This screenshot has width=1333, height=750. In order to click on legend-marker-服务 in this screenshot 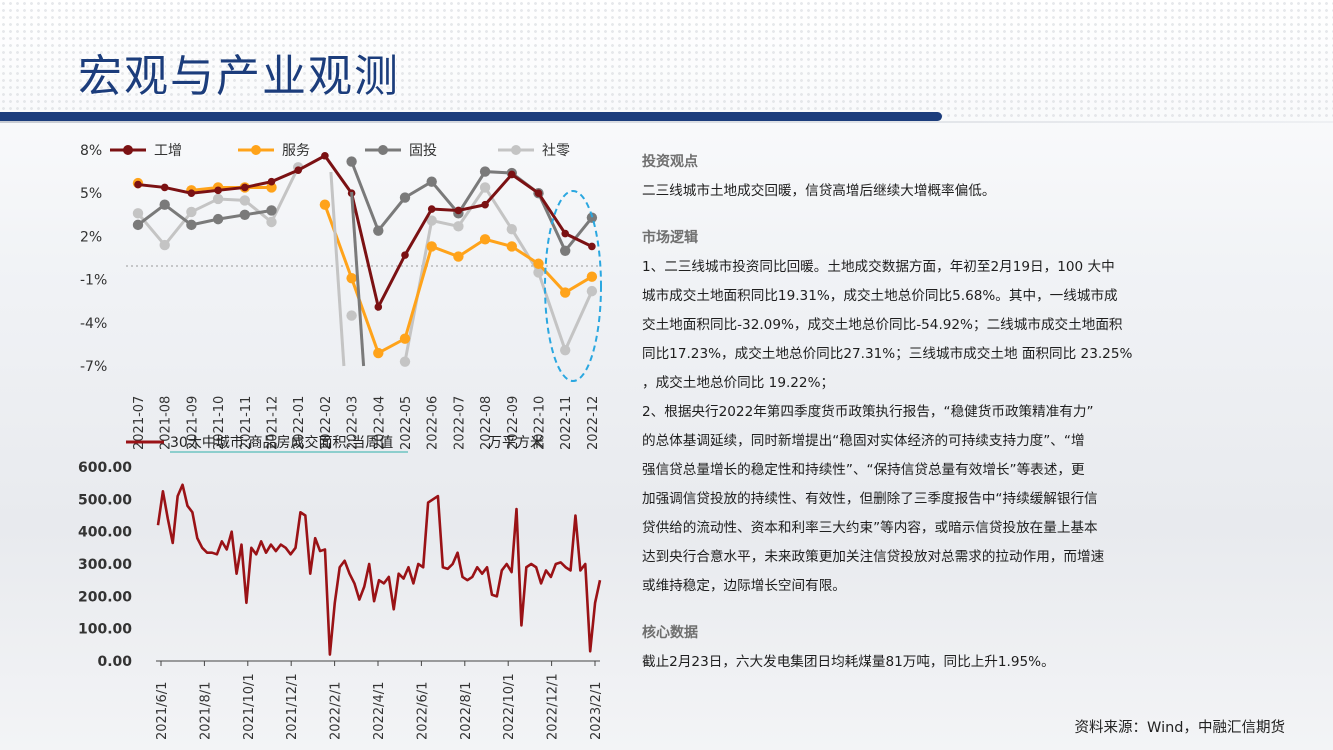, I will do `click(256, 150)`.